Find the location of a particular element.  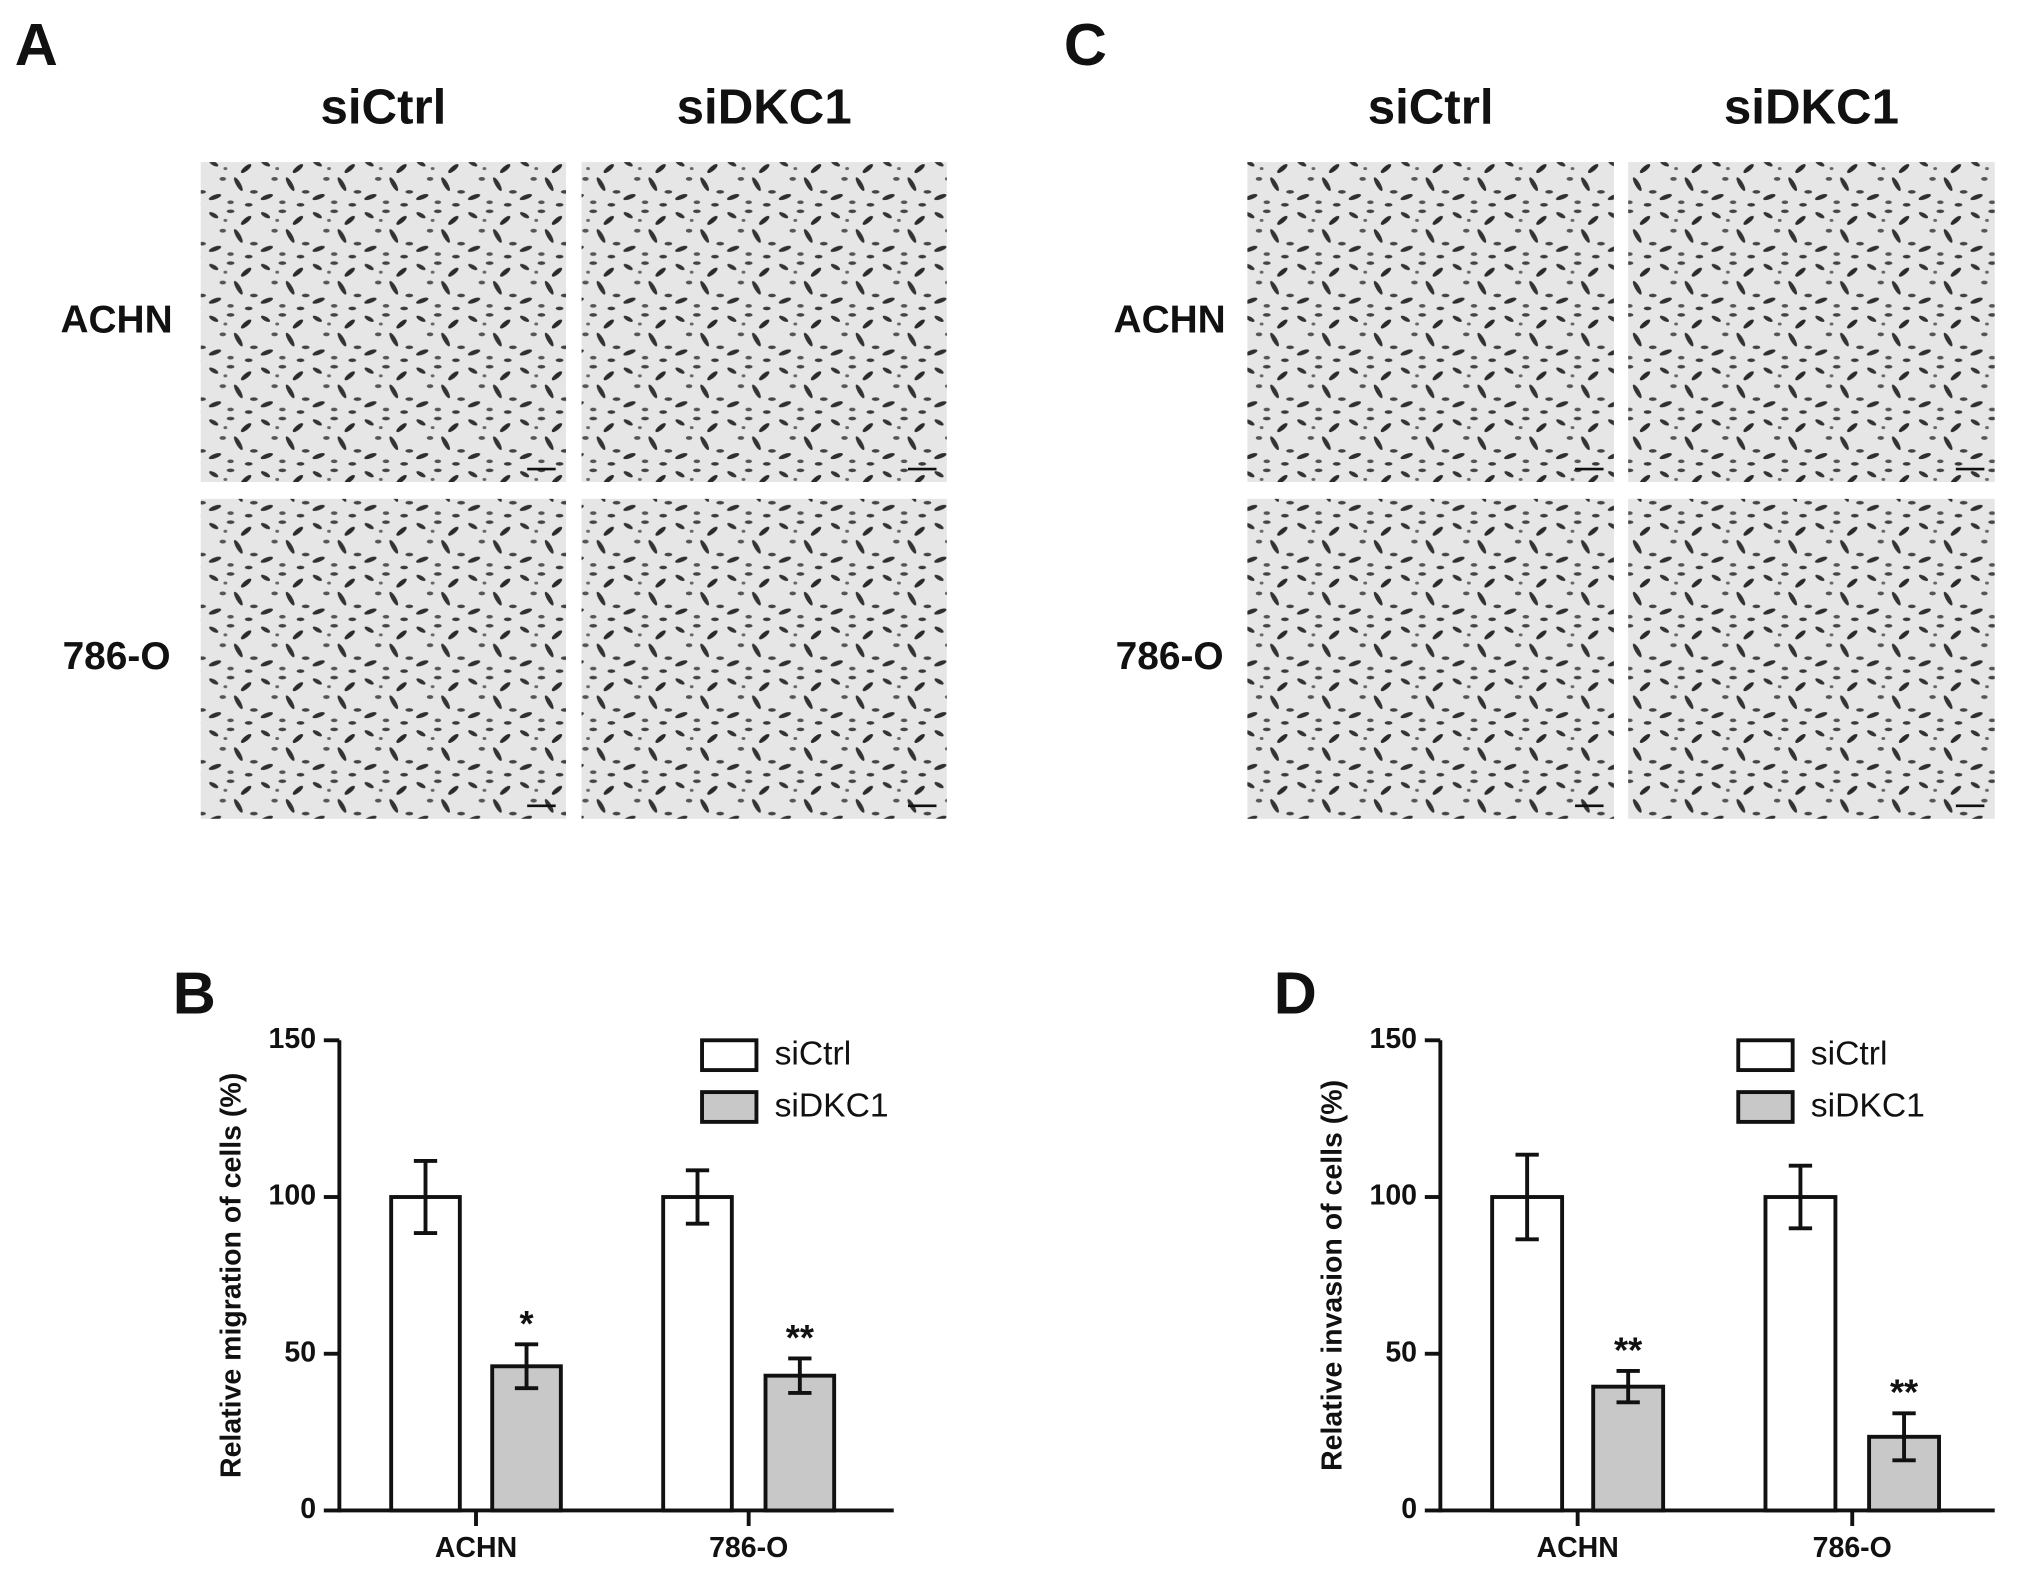

significance-label: * is located at coordinates (526, 1323).